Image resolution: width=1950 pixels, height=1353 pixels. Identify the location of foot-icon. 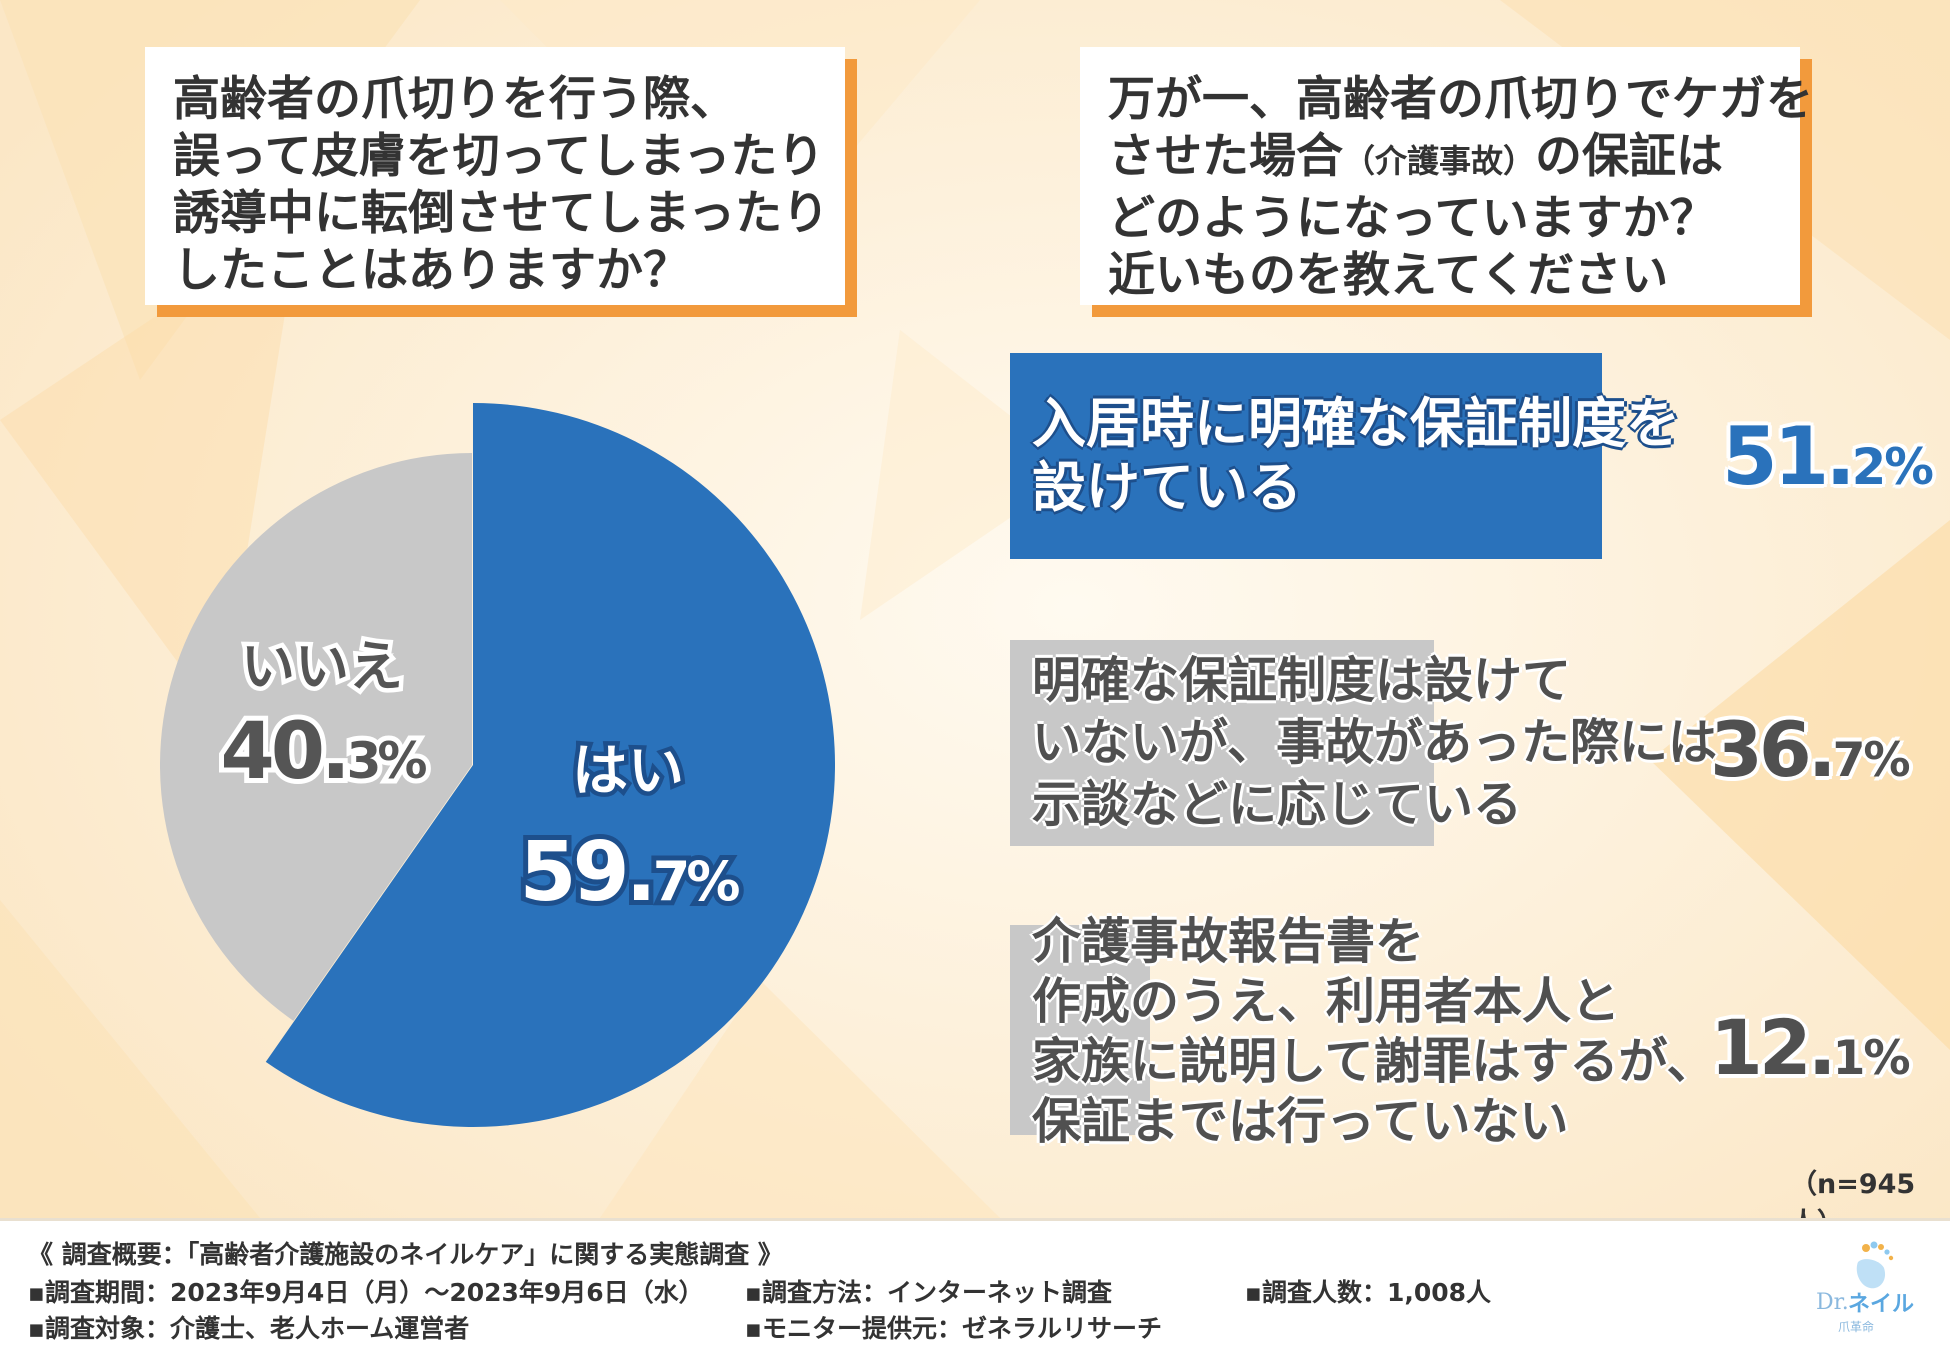
(1875, 1265).